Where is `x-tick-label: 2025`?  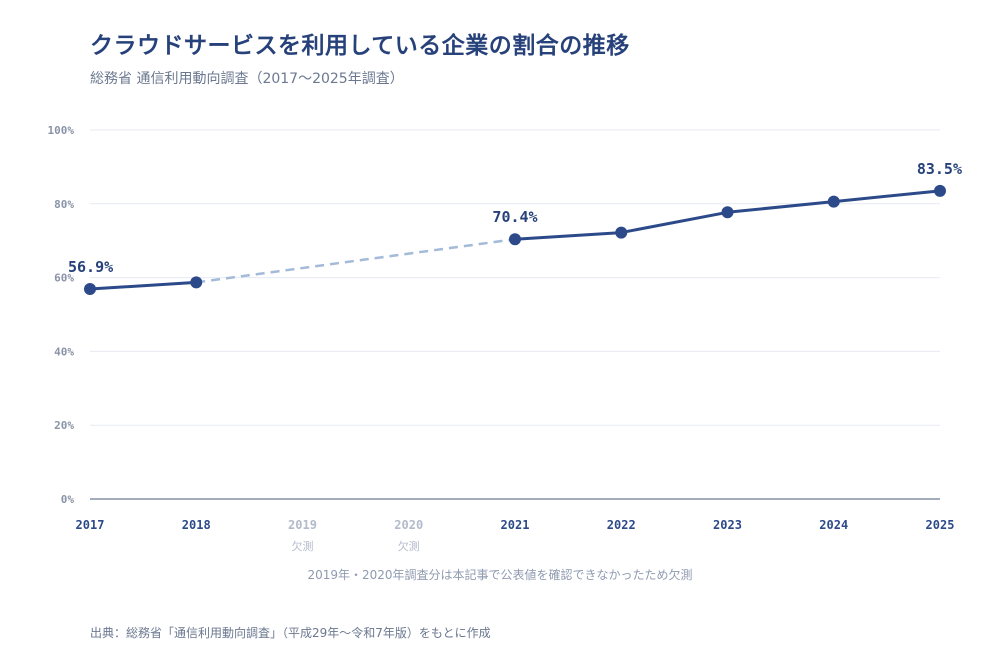
x-tick-label: 2025 is located at coordinates (940, 525).